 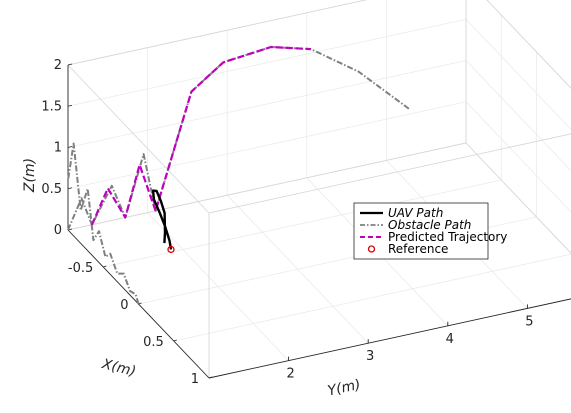 What do you see at coordinates (418, 249) in the screenshot?
I see `legend-label-reference: Reference` at bounding box center [418, 249].